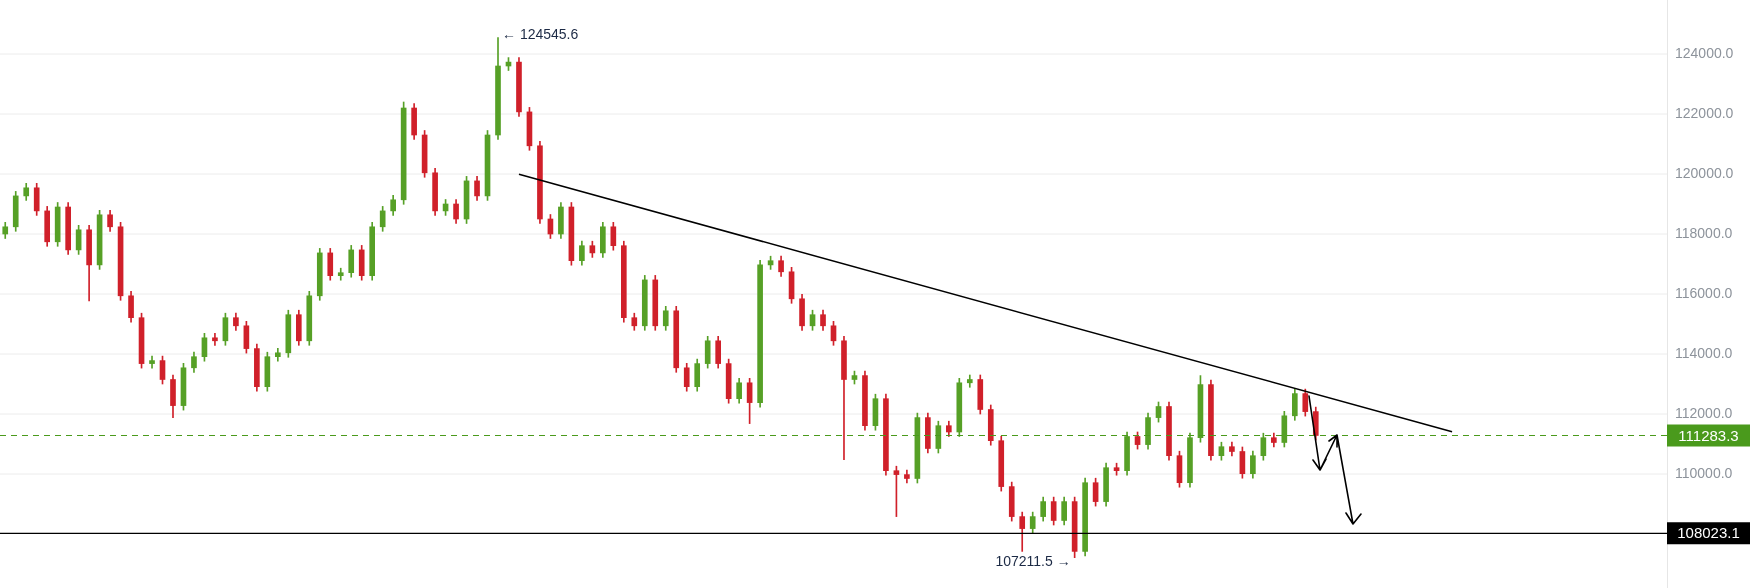 The image size is (1750, 588). I want to click on ref-line-label: 111283.3, so click(1708, 435).